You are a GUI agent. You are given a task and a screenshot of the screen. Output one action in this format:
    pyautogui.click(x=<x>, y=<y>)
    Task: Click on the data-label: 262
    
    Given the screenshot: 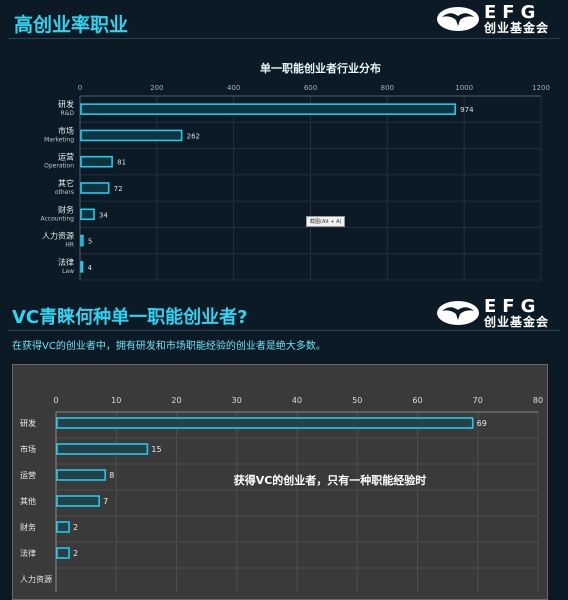 What is the action you would take?
    pyautogui.click(x=193, y=136)
    